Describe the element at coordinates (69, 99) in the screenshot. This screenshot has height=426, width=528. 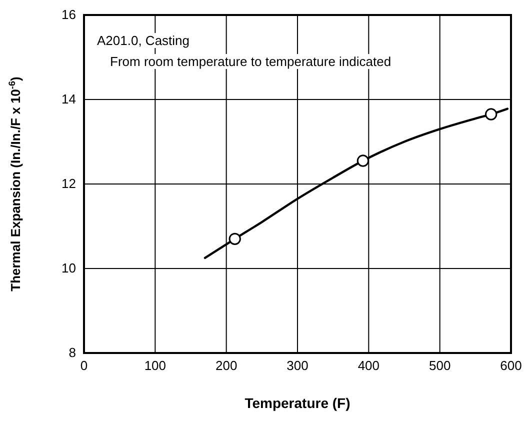
I see `y-tick-label: 14` at that location.